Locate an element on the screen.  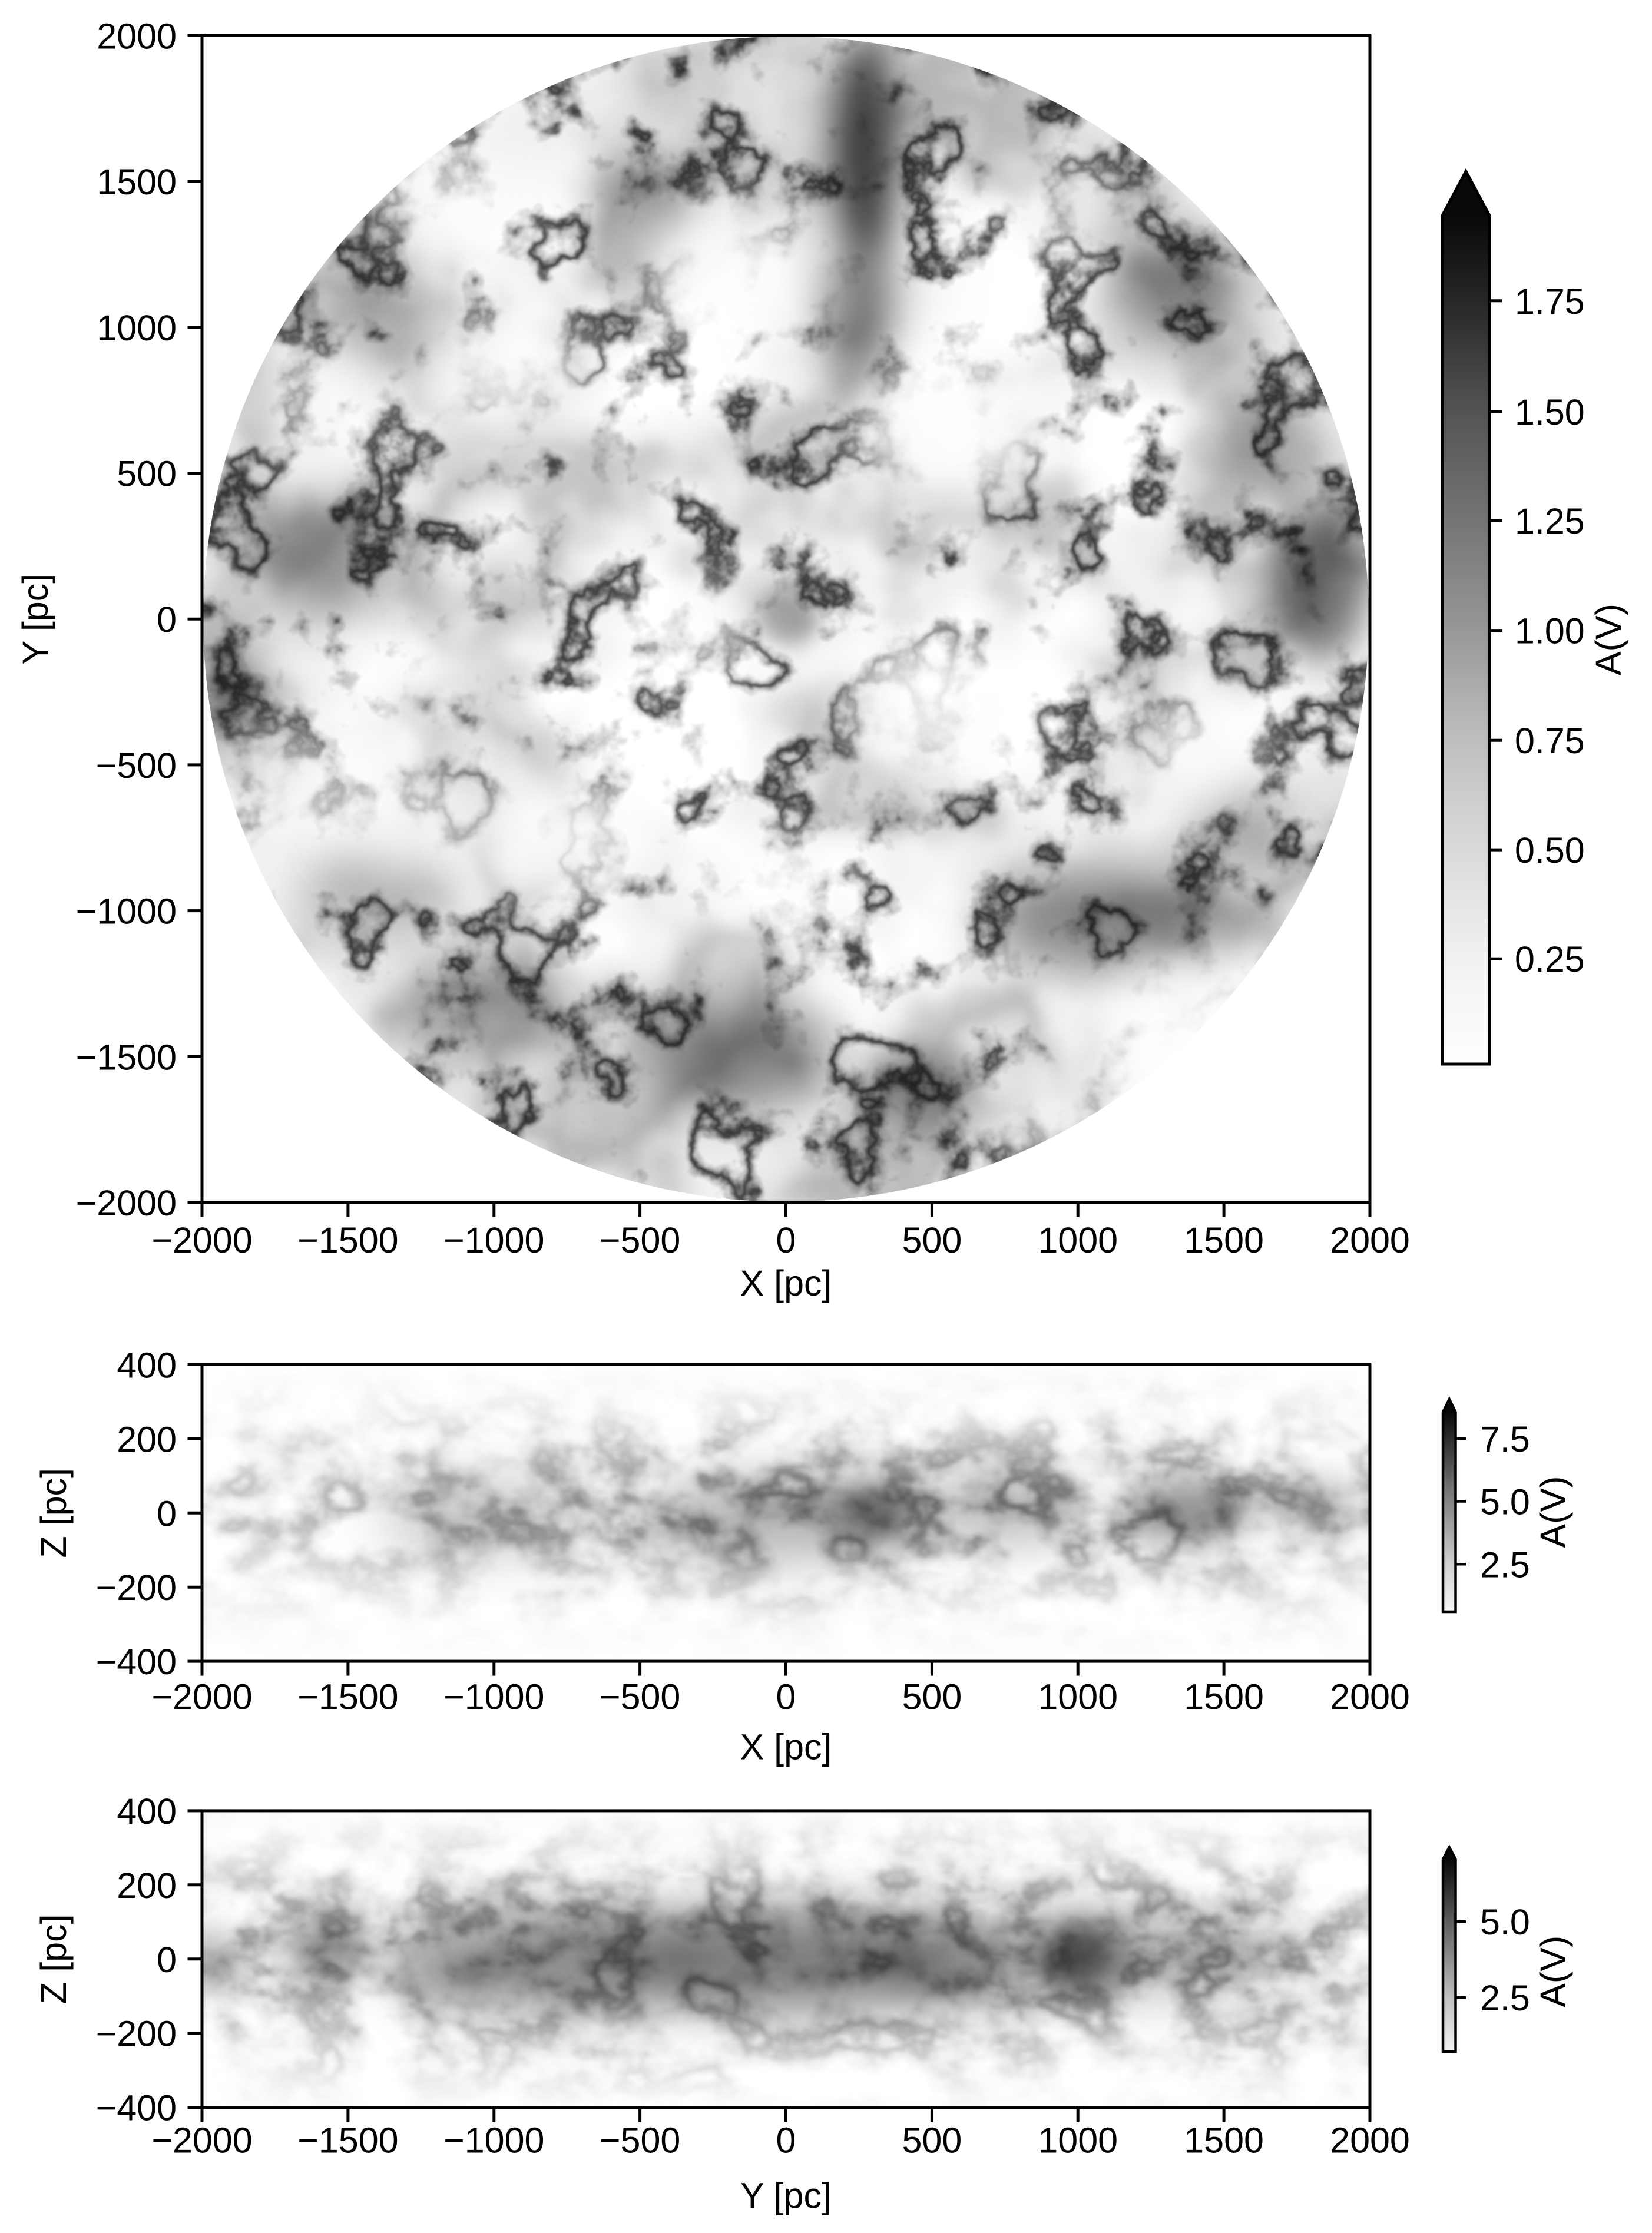
svg-text: 1.50 is located at coordinates (1550, 412).